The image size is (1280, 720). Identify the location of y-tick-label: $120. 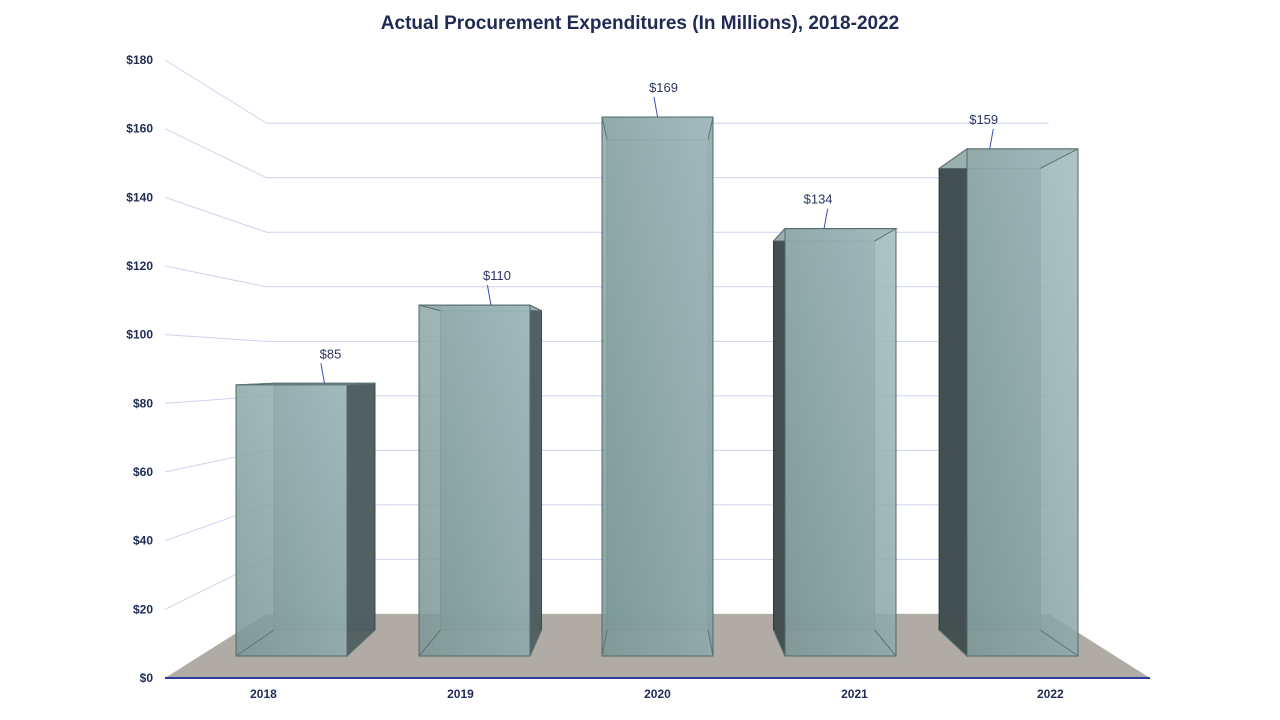
(139, 266).